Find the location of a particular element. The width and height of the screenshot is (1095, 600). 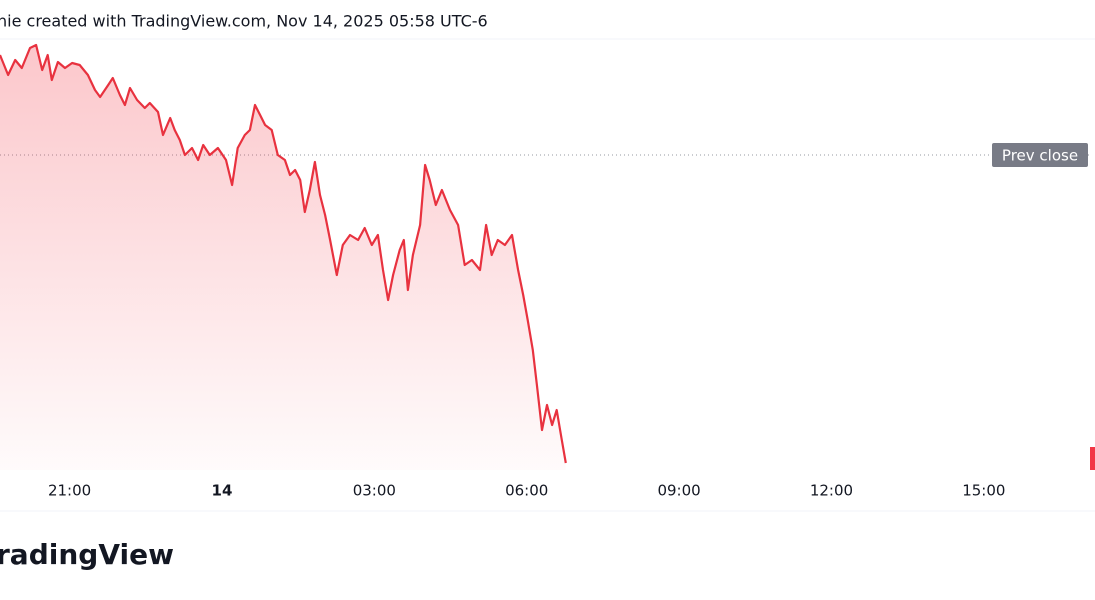

x-tick-label: 12:00 is located at coordinates (831, 491).